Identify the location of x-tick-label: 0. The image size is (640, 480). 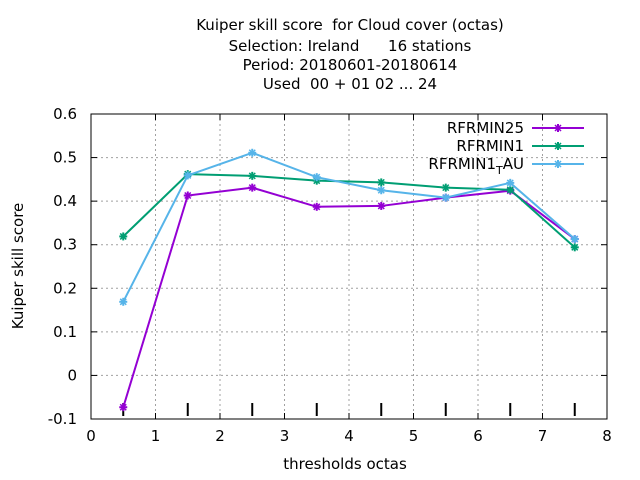
(91, 436).